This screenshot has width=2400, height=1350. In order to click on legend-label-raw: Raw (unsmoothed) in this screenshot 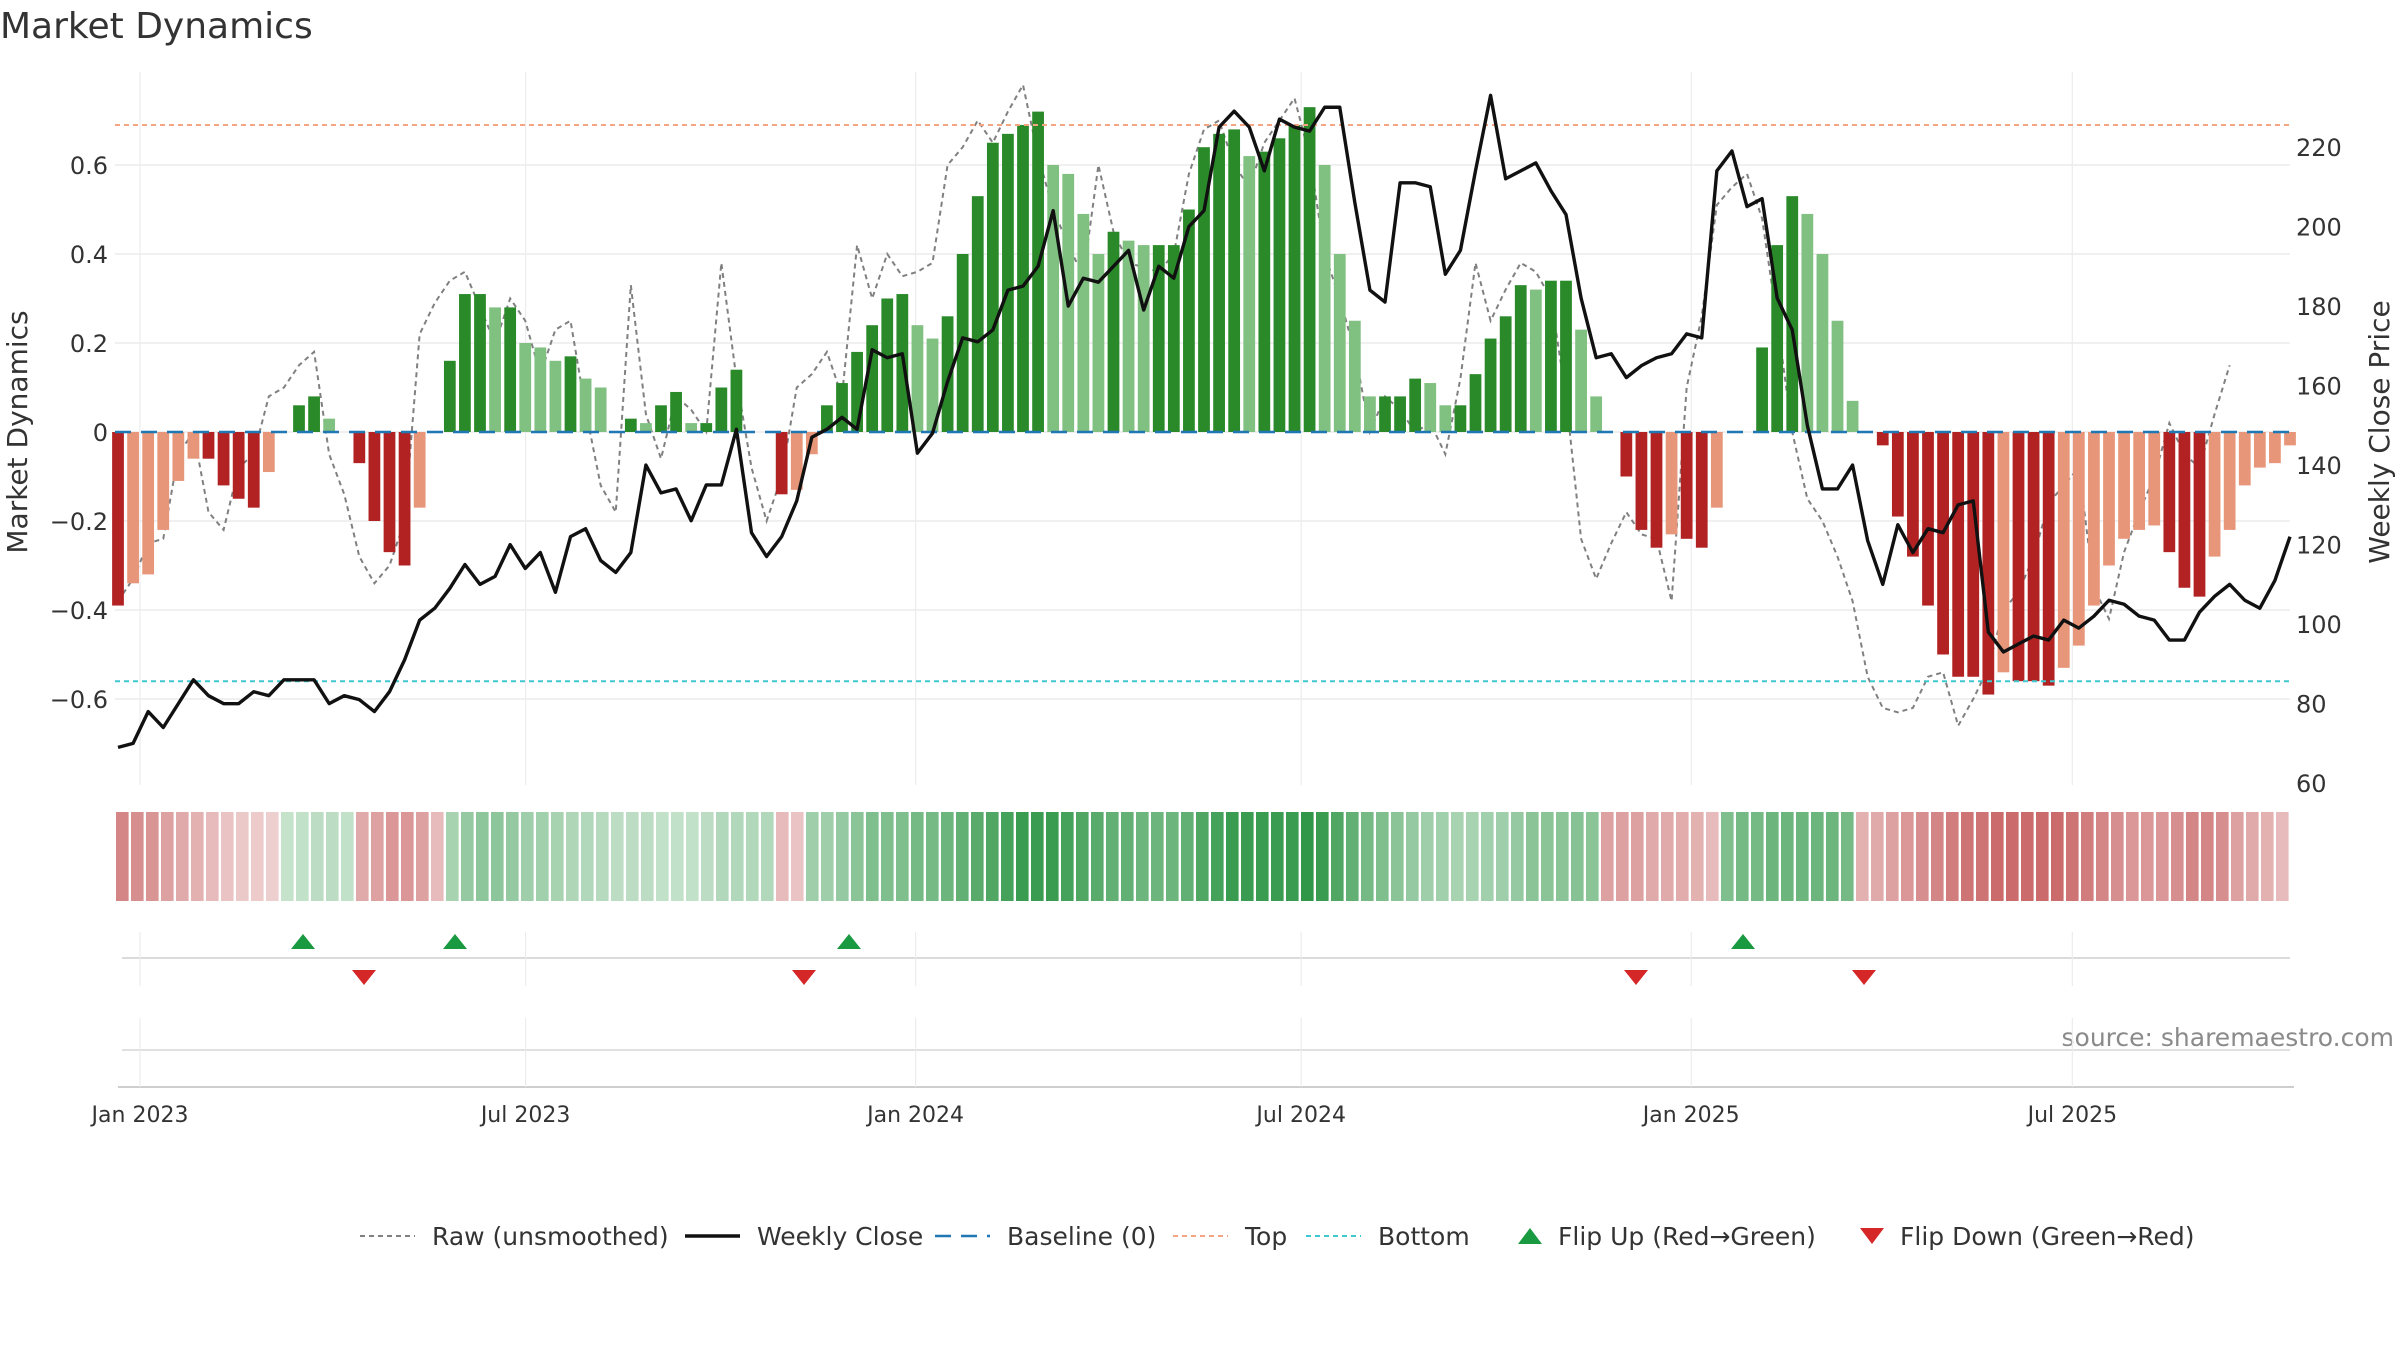, I will do `click(550, 1236)`.